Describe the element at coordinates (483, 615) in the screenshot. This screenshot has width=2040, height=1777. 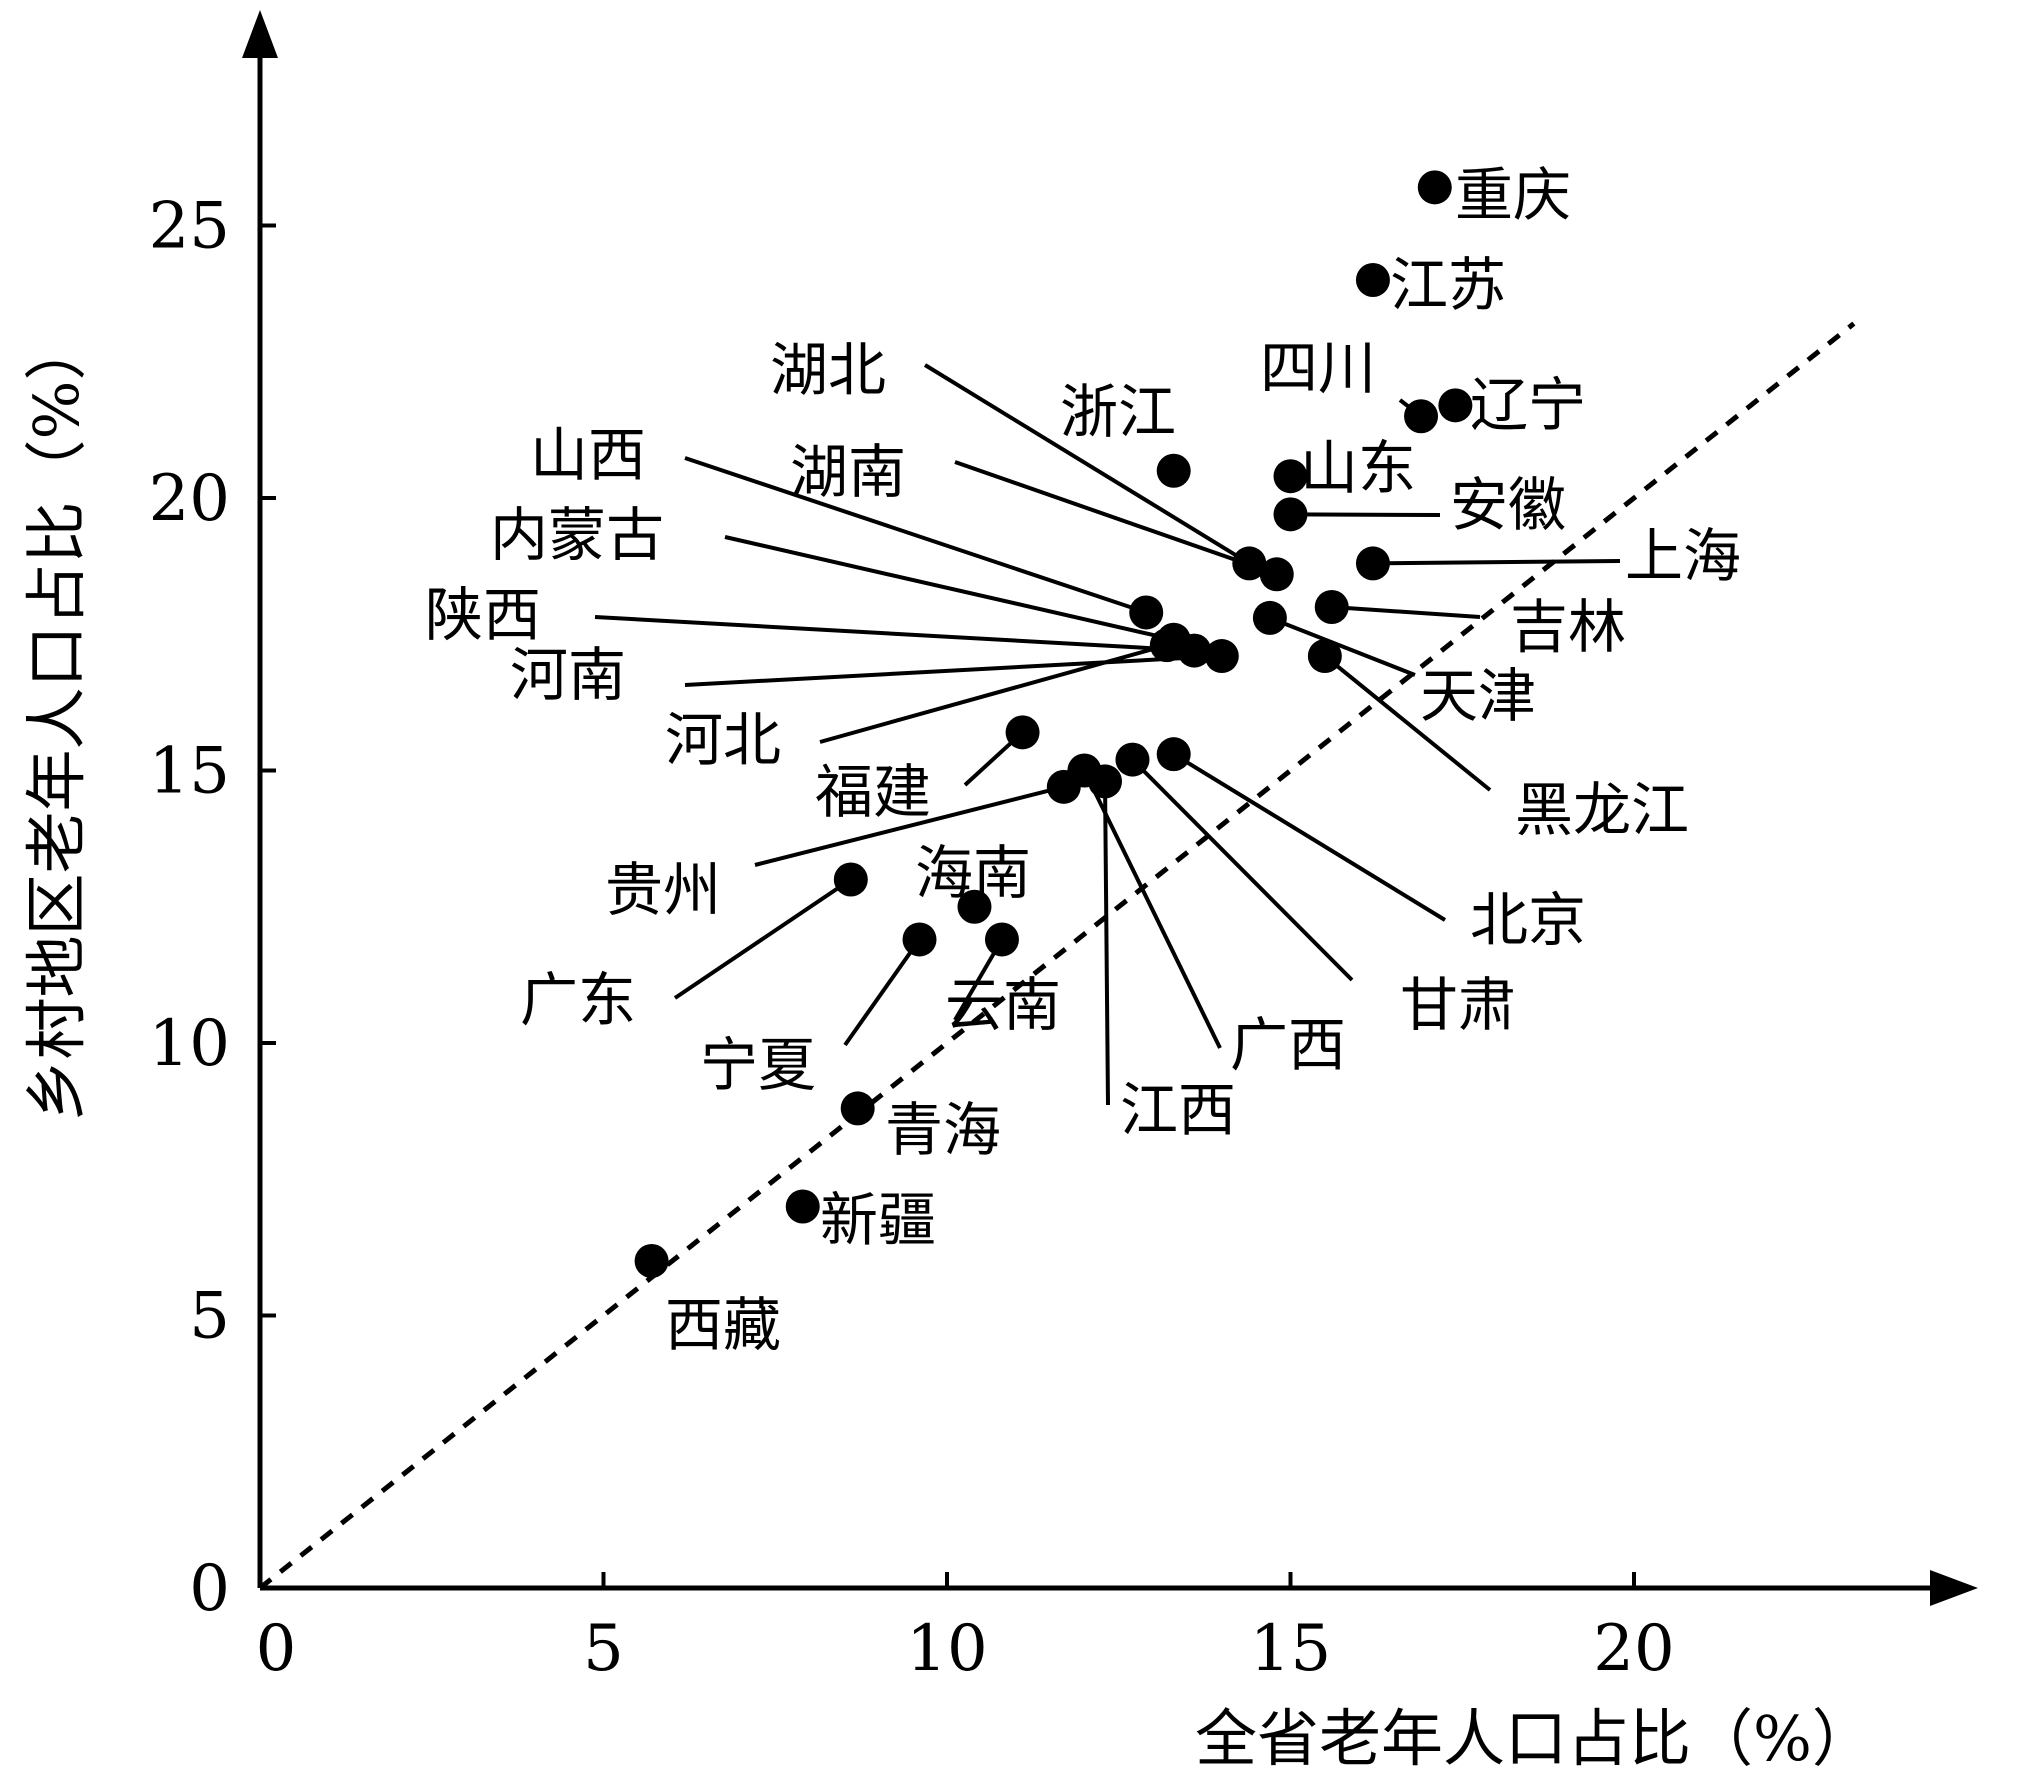
I see `point-label: 陕西` at that location.